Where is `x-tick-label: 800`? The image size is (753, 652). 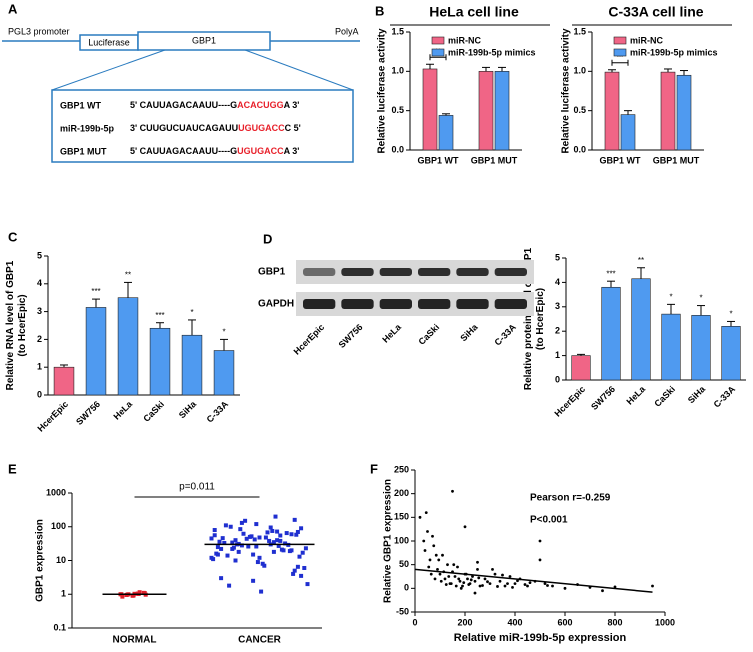 x-tick-label: 800 is located at coordinates (614, 622).